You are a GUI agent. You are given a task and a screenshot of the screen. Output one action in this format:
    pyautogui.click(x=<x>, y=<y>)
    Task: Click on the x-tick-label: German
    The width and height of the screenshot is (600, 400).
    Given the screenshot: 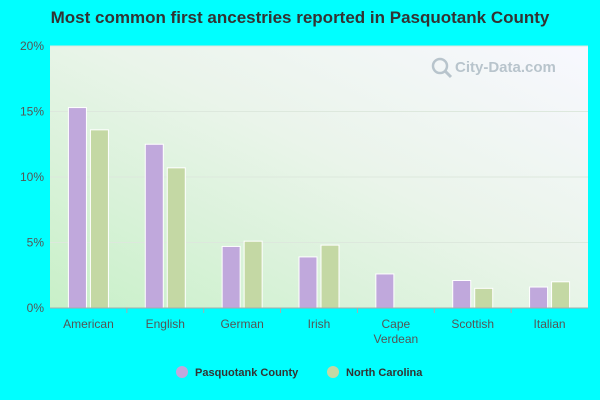 What is the action you would take?
    pyautogui.click(x=241, y=324)
    